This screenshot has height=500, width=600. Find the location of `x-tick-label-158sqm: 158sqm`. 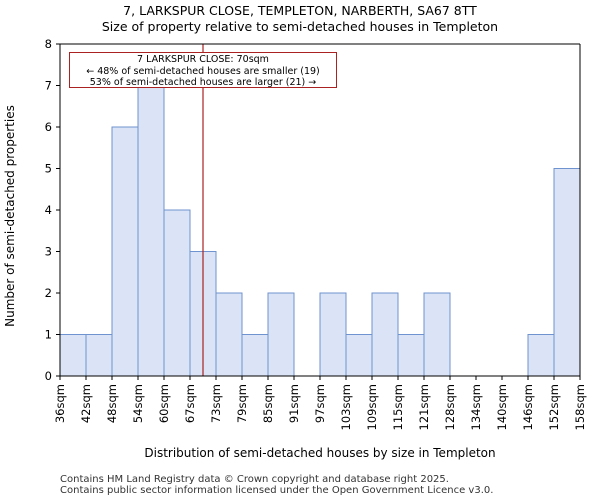

x-tick-label-158sqm: 158sqm is located at coordinates (580, 407).